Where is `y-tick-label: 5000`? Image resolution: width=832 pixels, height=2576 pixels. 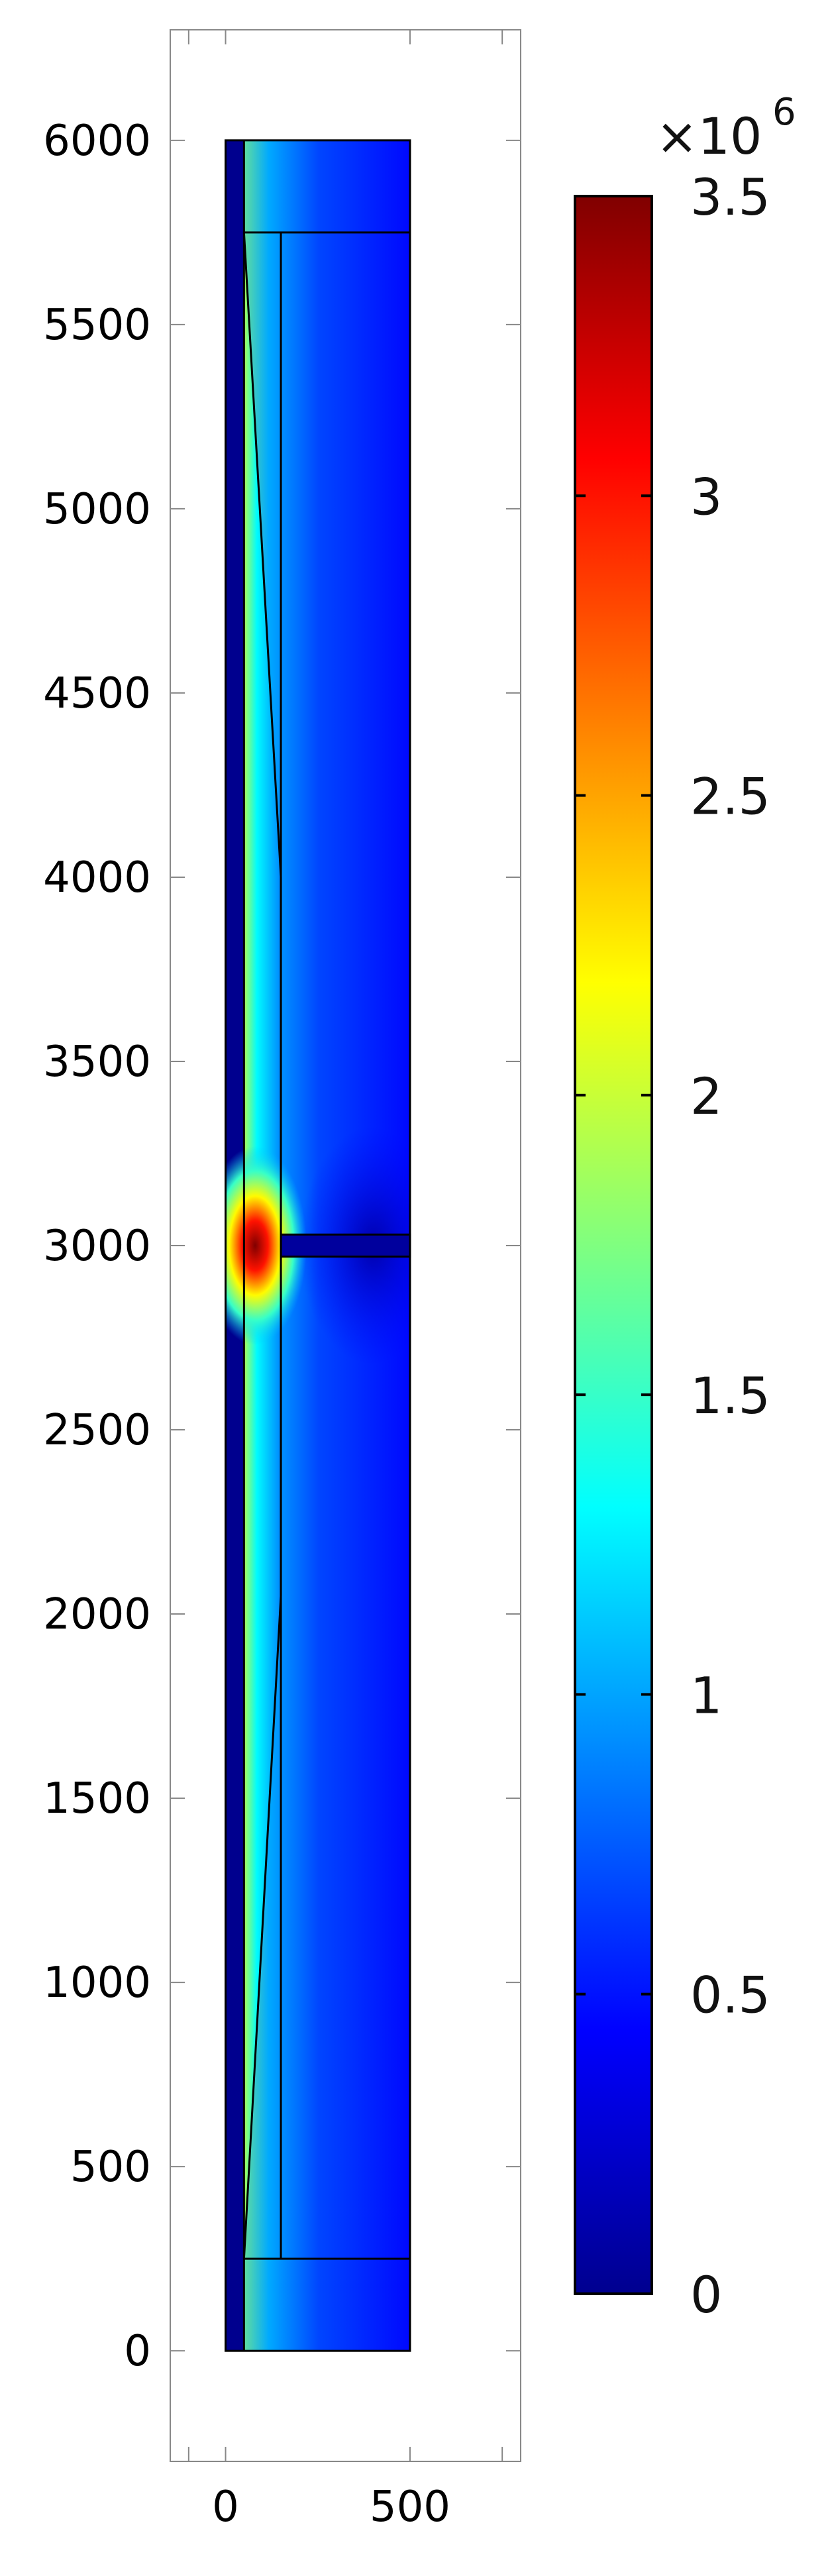 y-tick-label: 5000 is located at coordinates (97, 509).